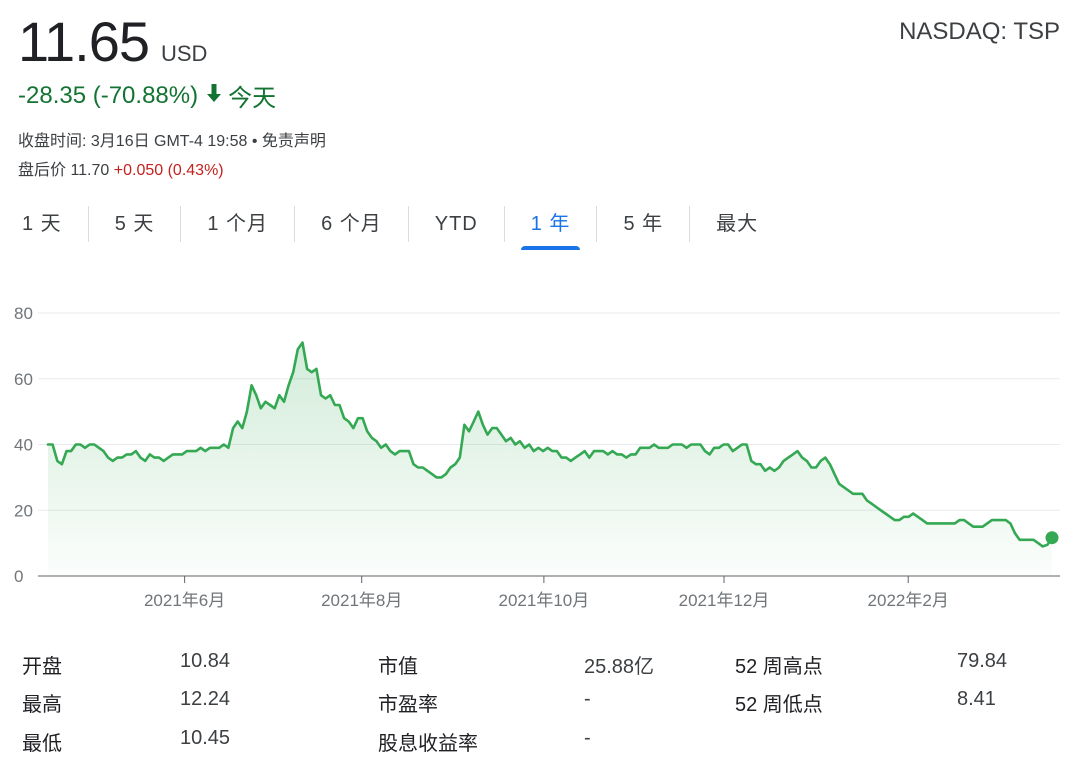 The image size is (1080, 761). What do you see at coordinates (428, 744) in the screenshot?
I see `stat-label-dividend-yield: 股息收益率` at bounding box center [428, 744].